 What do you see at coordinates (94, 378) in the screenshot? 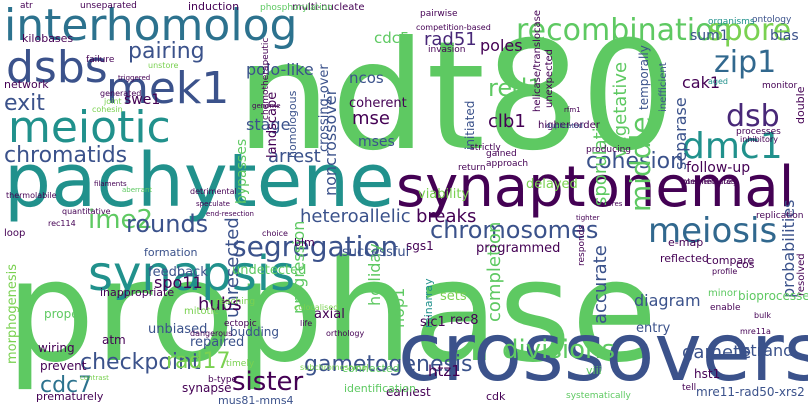
I see `word: contrast` at bounding box center [94, 378].